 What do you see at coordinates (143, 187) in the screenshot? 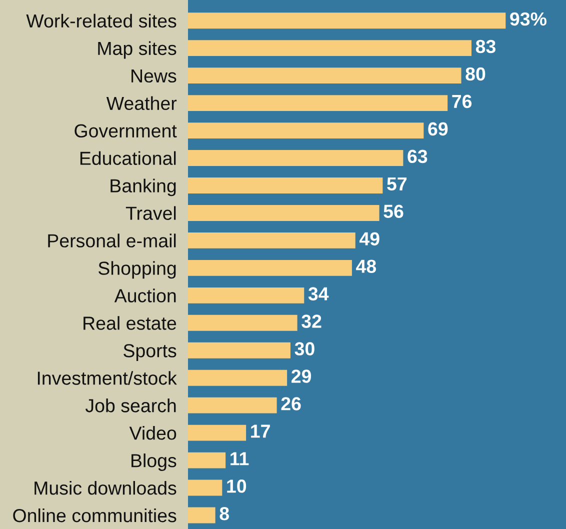
I see `y-tick-label: Banking` at bounding box center [143, 187].